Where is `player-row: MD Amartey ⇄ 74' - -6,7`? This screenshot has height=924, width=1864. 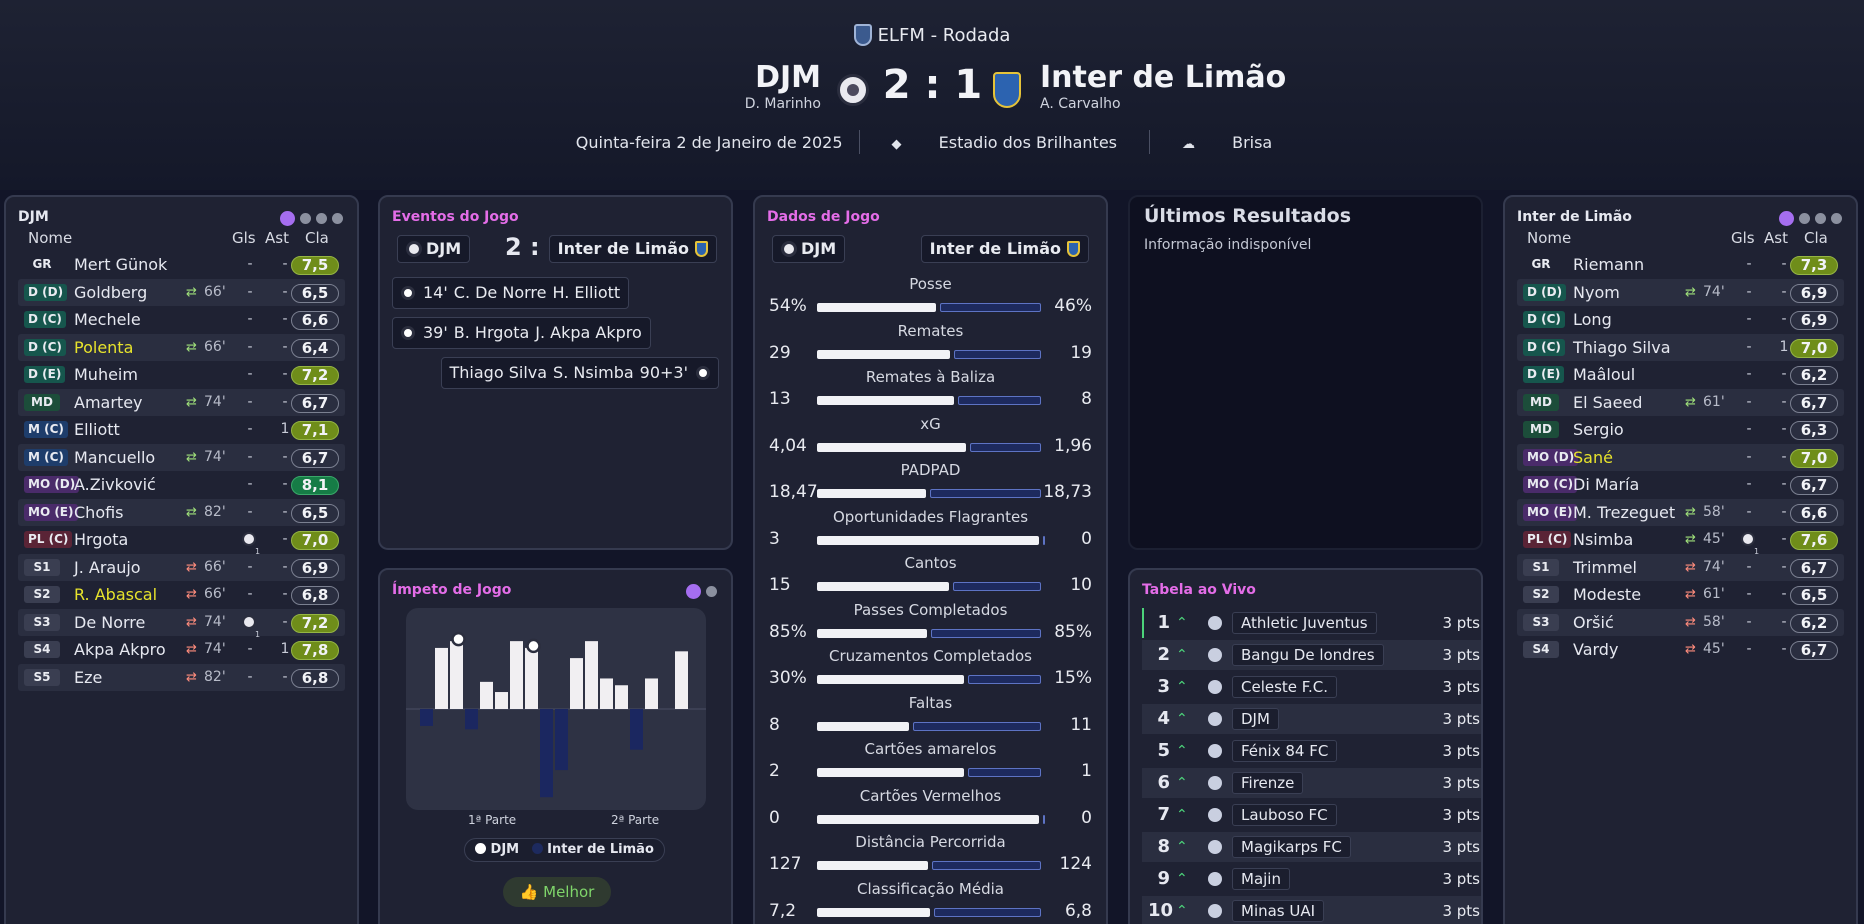 player-row: MD Amartey ⇄ 74' - -6,7 is located at coordinates (181, 402).